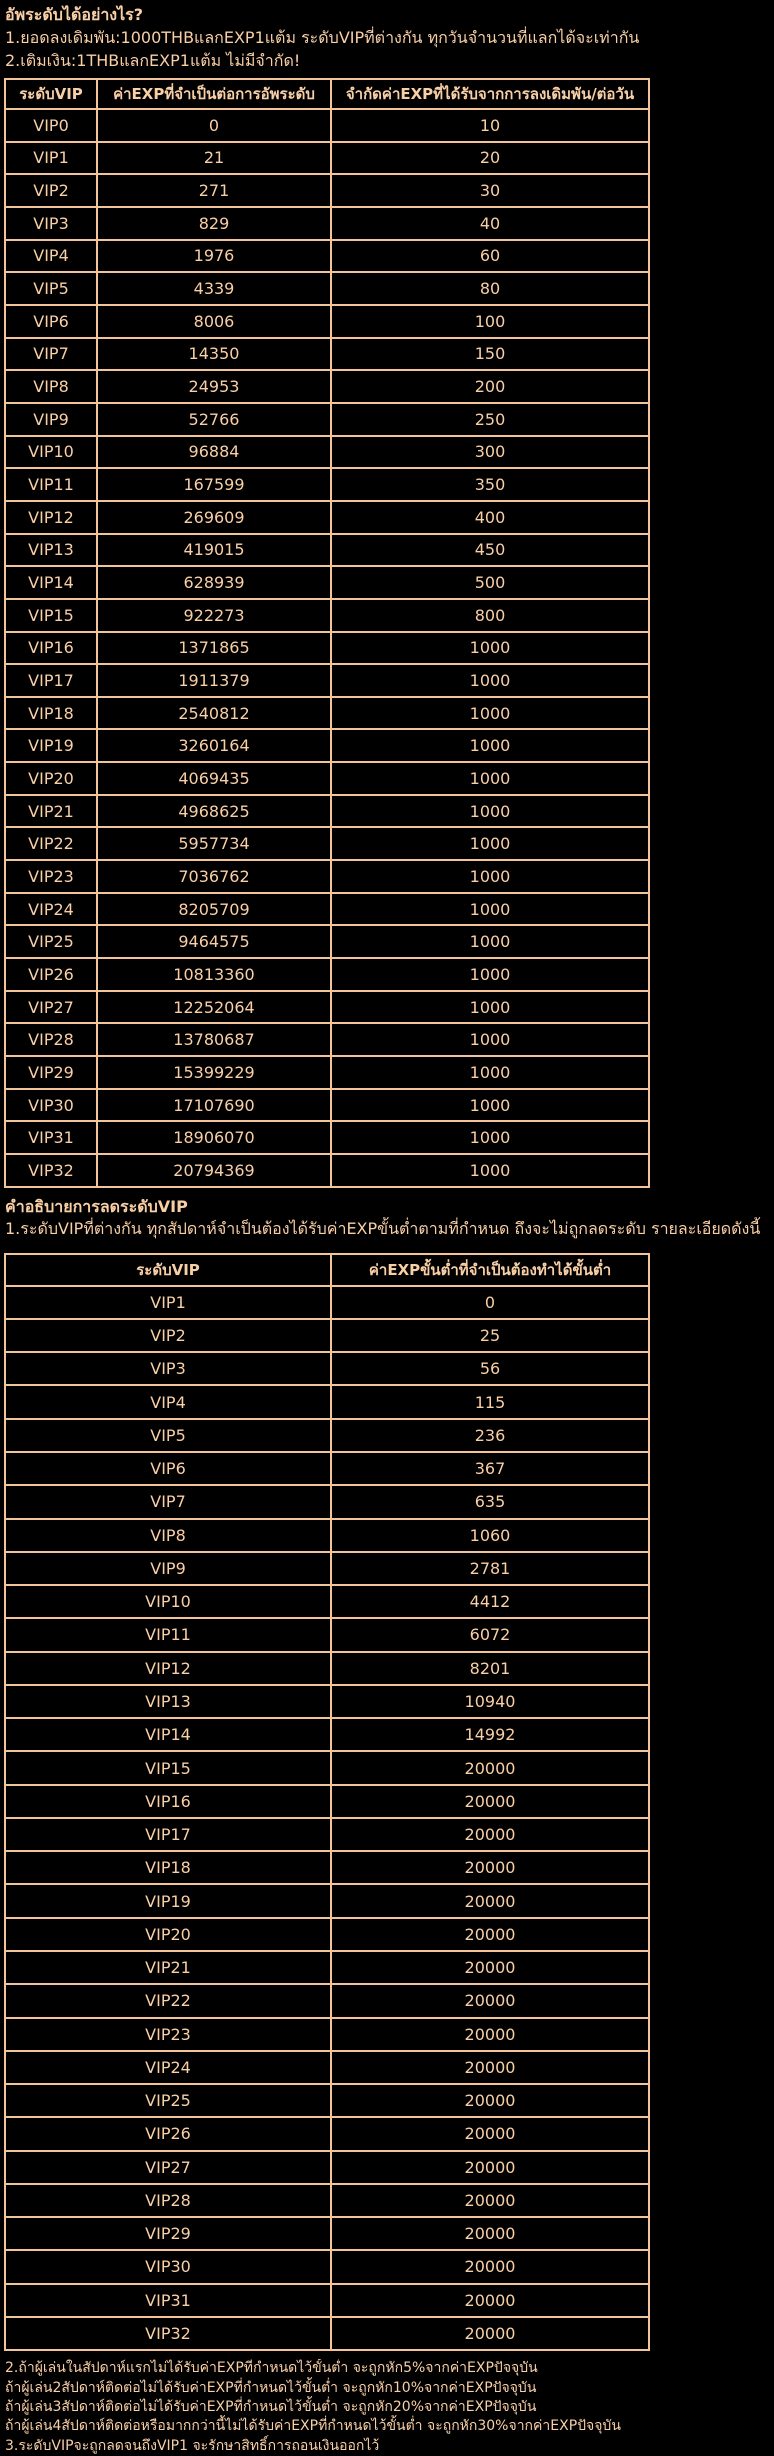 This screenshot has width=774, height=2456. I want to click on table-cell: 5957734, so click(214, 844).